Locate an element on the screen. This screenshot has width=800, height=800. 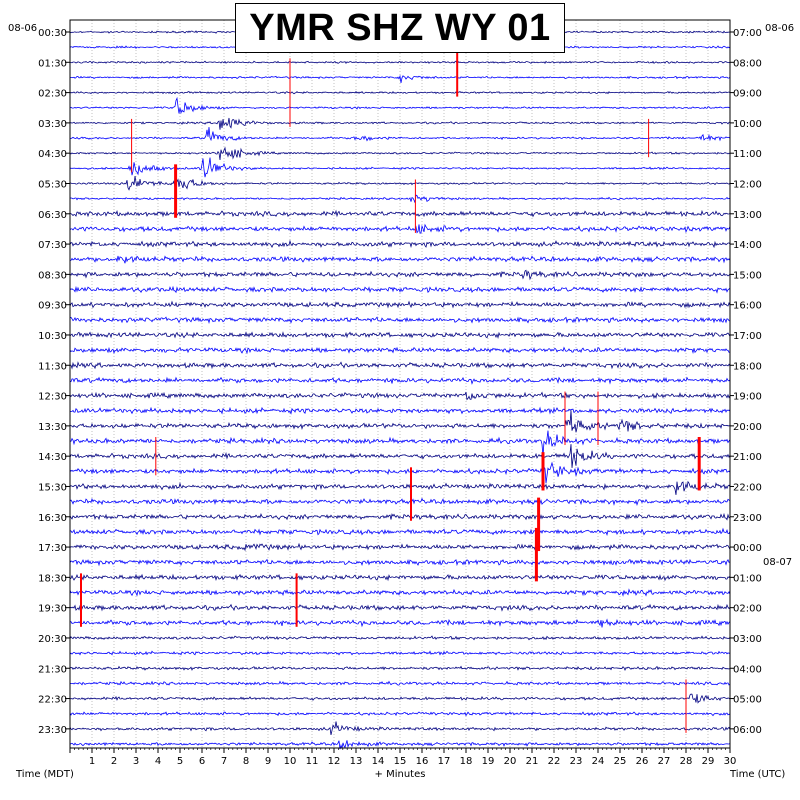
right-time-label: 17:00 is located at coordinates (747, 336).